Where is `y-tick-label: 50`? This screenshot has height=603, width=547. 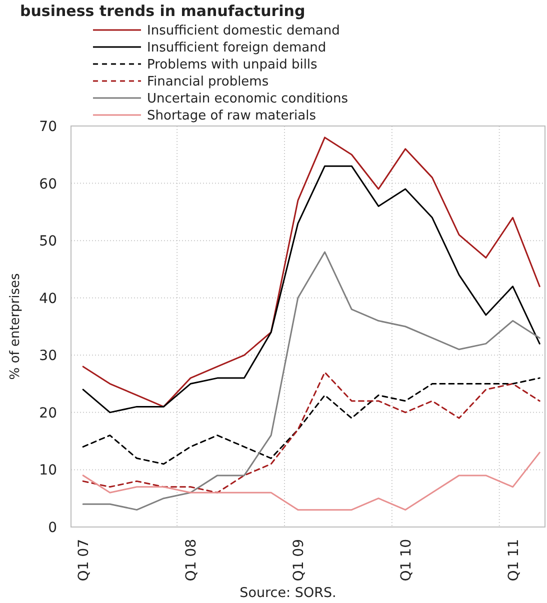 y-tick-label: 50 is located at coordinates (48, 242).